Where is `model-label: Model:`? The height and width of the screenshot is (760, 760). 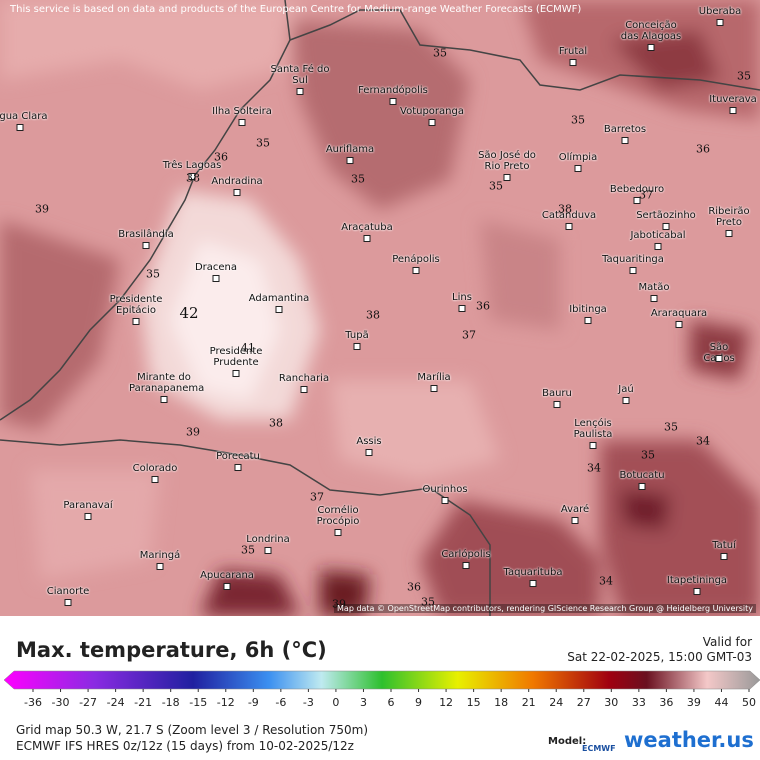
model-label: Model: is located at coordinates (567, 741).